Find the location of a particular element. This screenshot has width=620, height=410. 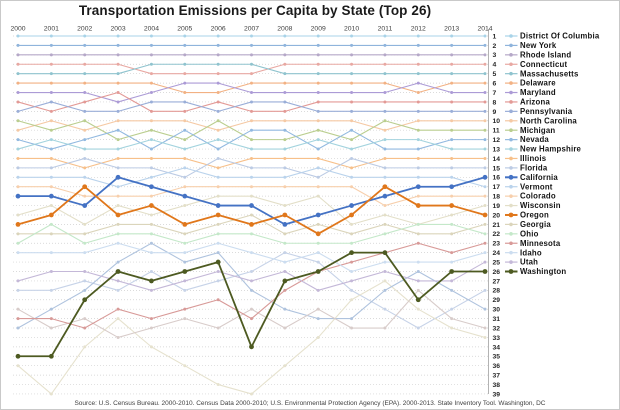

legend-label: Illinois is located at coordinates (533, 158).